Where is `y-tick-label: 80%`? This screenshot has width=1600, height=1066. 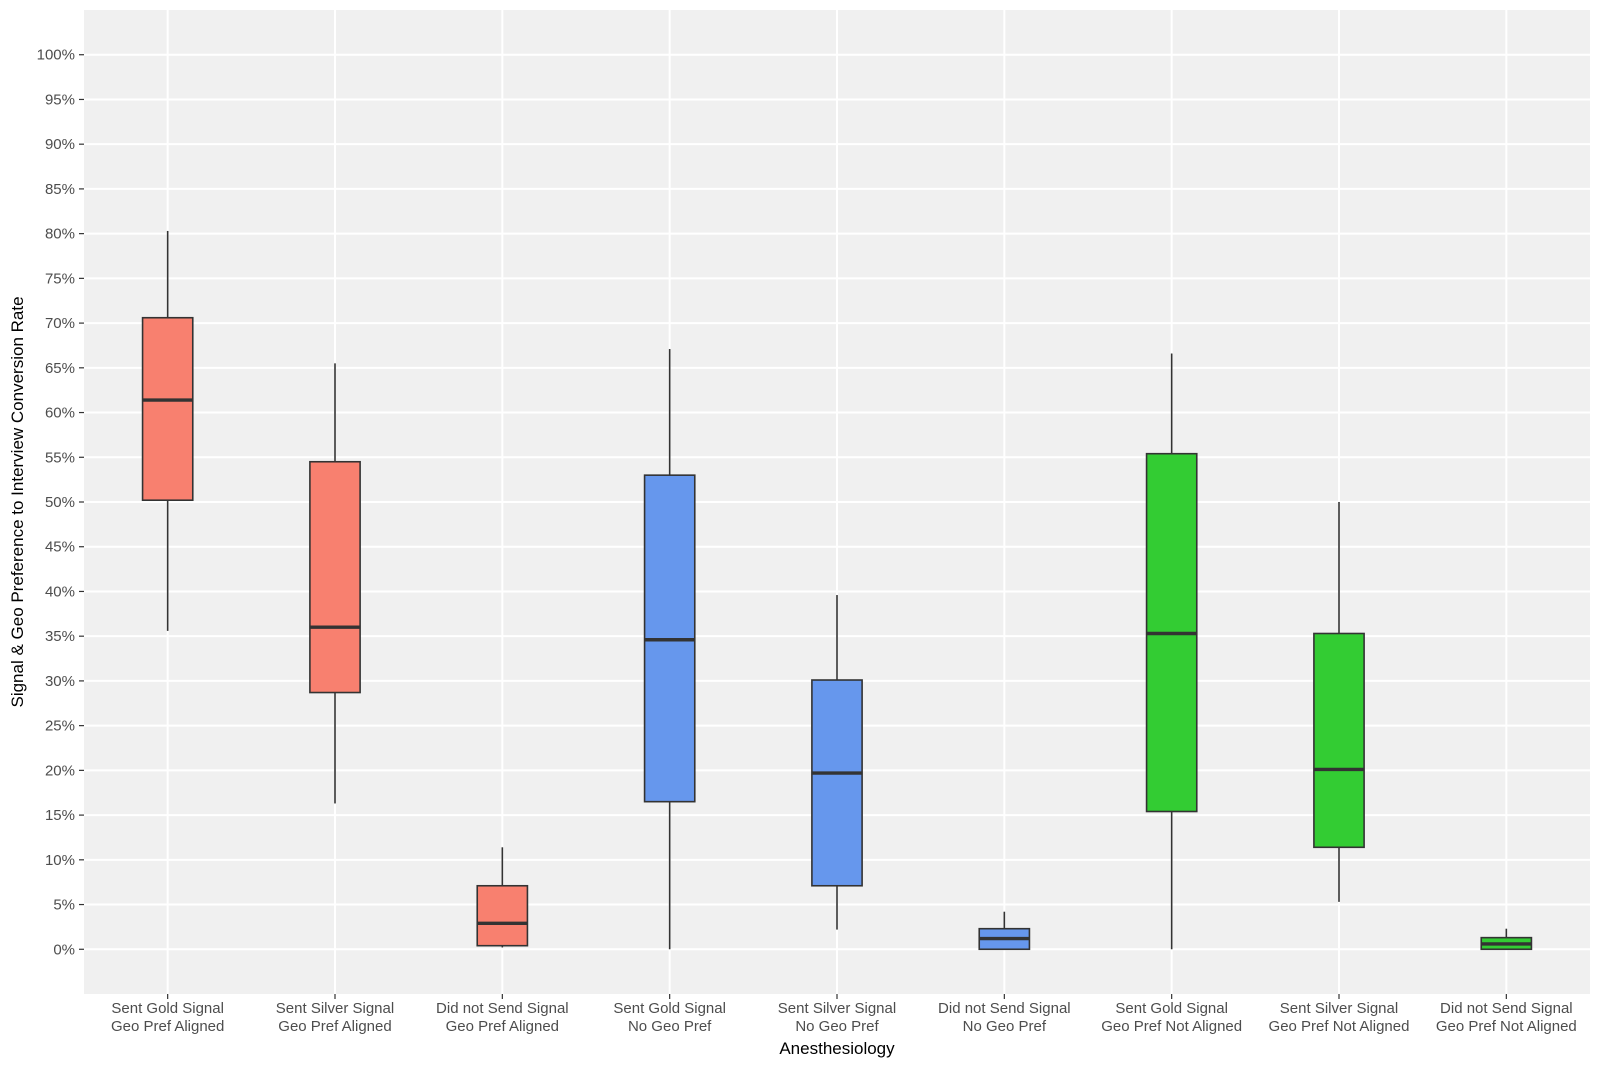
y-tick-label: 80% is located at coordinates (60, 234).